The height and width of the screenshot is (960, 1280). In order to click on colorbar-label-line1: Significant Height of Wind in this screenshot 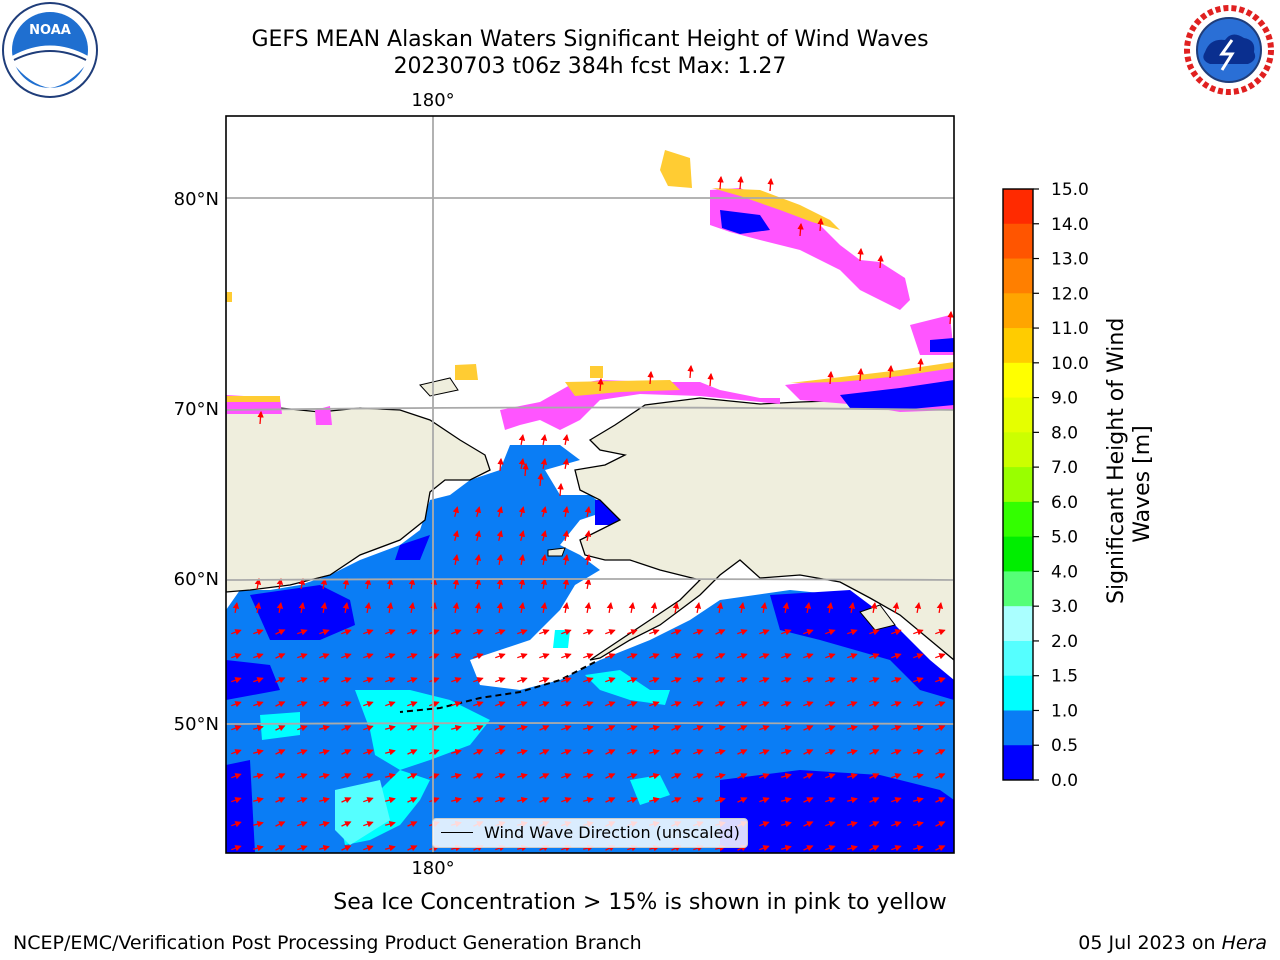, I will do `click(1116, 460)`.